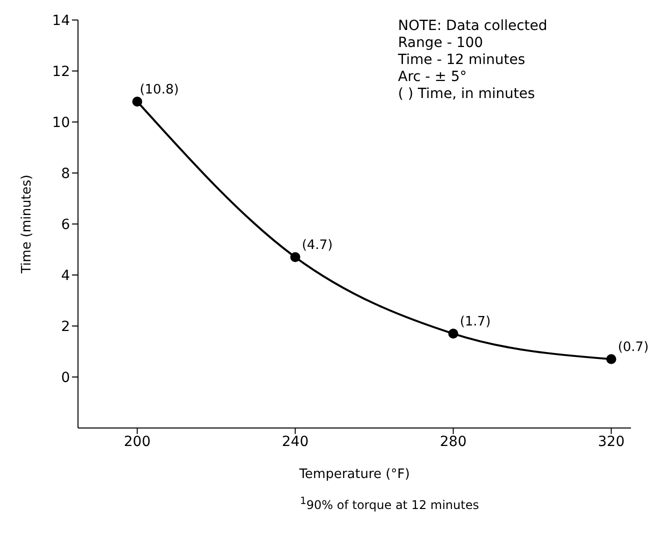 Image resolution: width=659 pixels, height=542 pixels. What do you see at coordinates (611, 442) in the screenshot?
I see `x-tick-label: 320` at bounding box center [611, 442].